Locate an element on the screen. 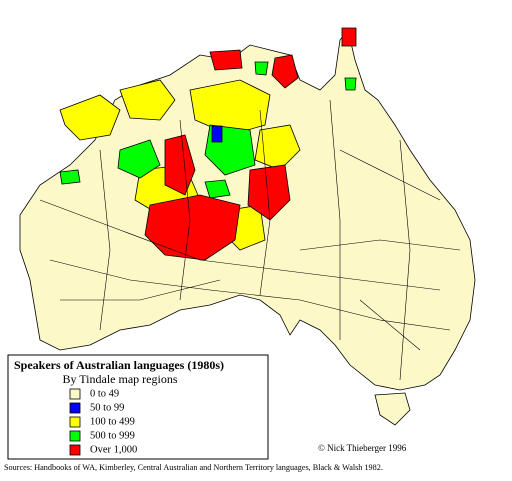 The image size is (512, 481). legend-box is located at coordinates (138, 407).